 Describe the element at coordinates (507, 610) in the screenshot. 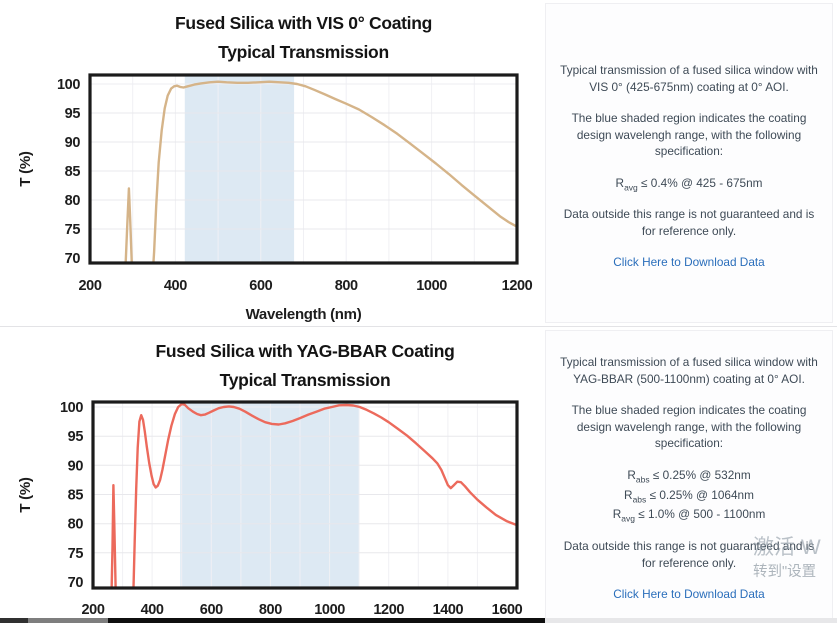

I see `x-tick-label: 1600` at that location.